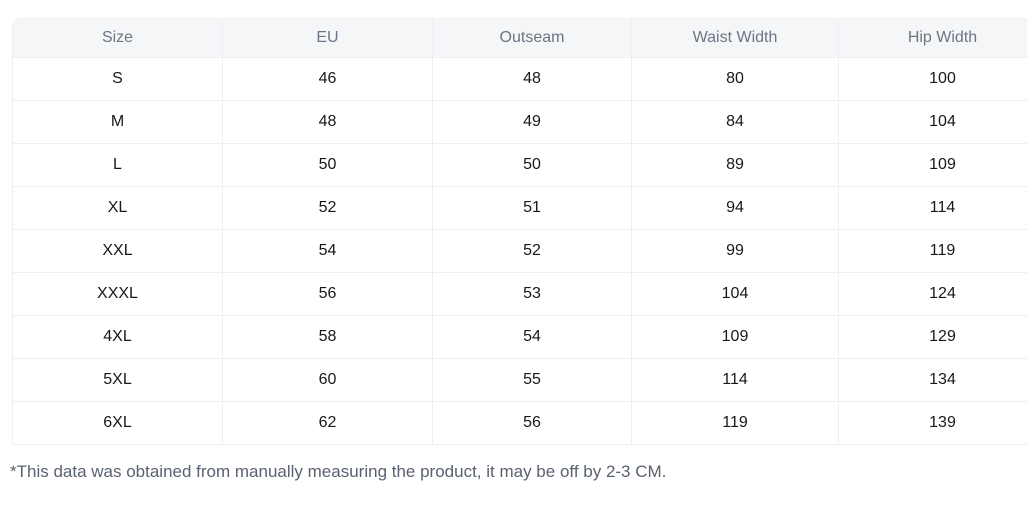  I want to click on table-row: 6XL 62 56 119 139, so click(519, 423).